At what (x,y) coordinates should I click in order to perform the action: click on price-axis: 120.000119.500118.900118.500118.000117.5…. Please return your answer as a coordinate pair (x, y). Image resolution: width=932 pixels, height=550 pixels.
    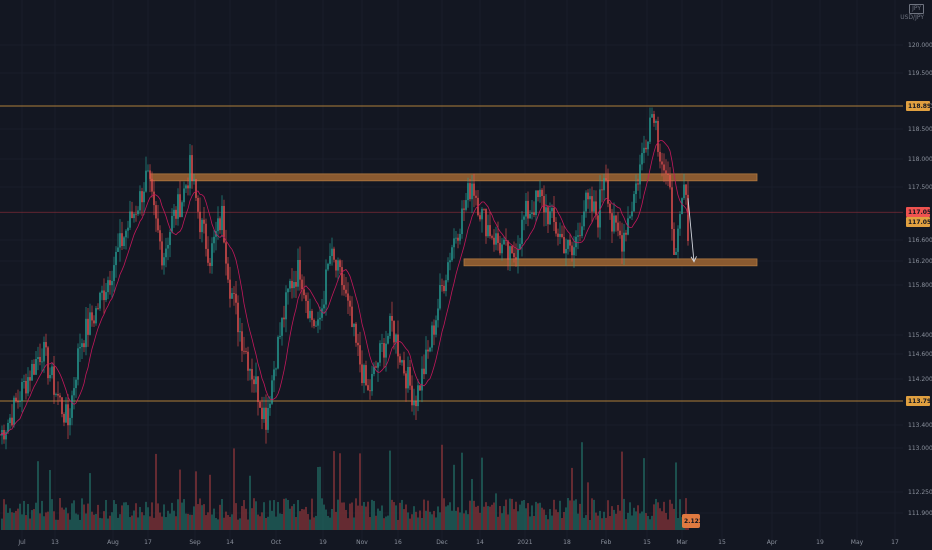
    Looking at the image, I should click on (920, 279).